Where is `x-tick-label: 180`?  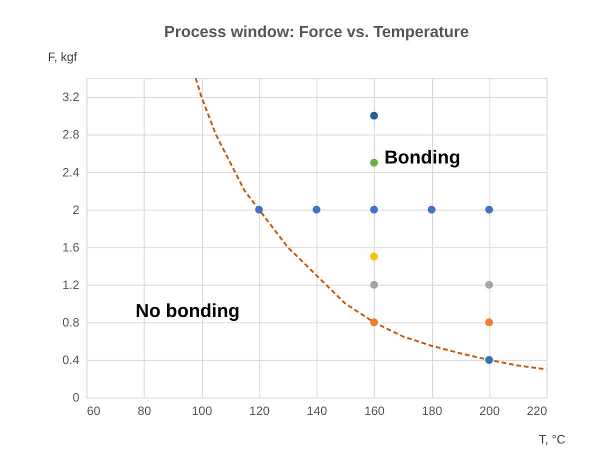 x-tick-label: 180 is located at coordinates (432, 411).